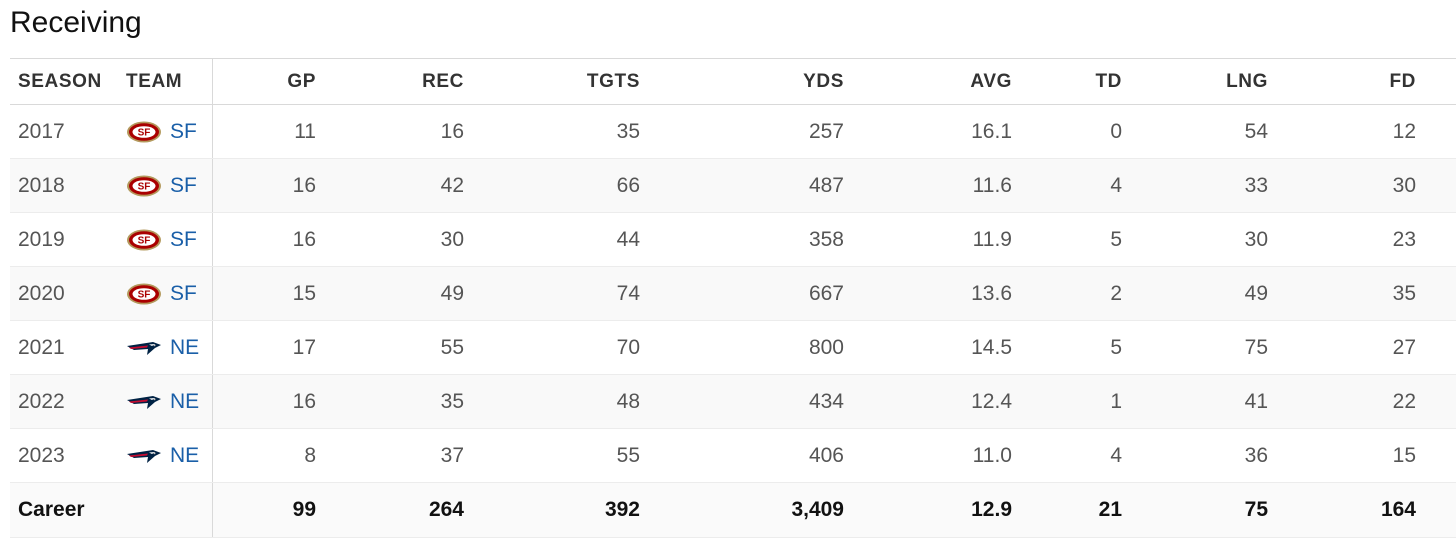  Describe the element at coordinates (64, 293) in the screenshot. I see `season-cell: 2020` at that location.